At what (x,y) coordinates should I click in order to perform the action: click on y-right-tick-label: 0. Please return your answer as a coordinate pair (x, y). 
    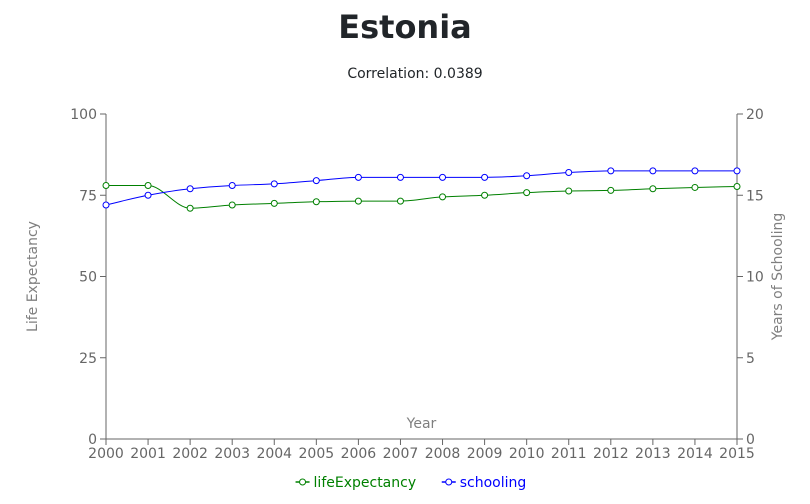
    Looking at the image, I should click on (750, 440).